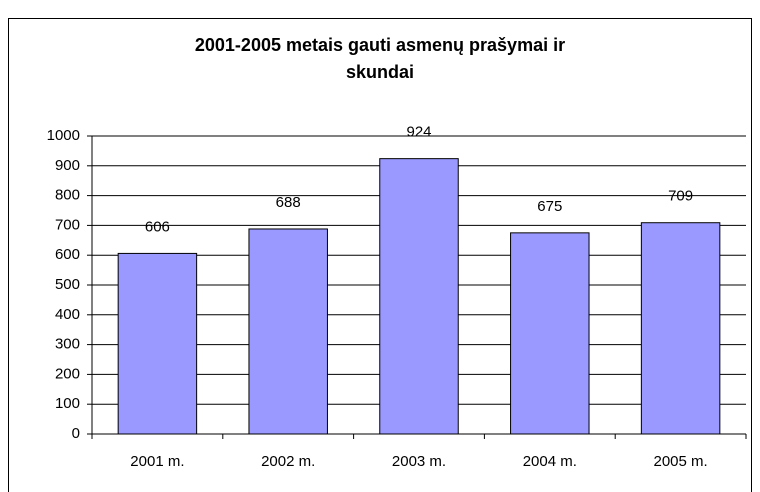  Describe the element at coordinates (419, 461) in the screenshot. I see `x-tick-label: 2003 m.` at that location.